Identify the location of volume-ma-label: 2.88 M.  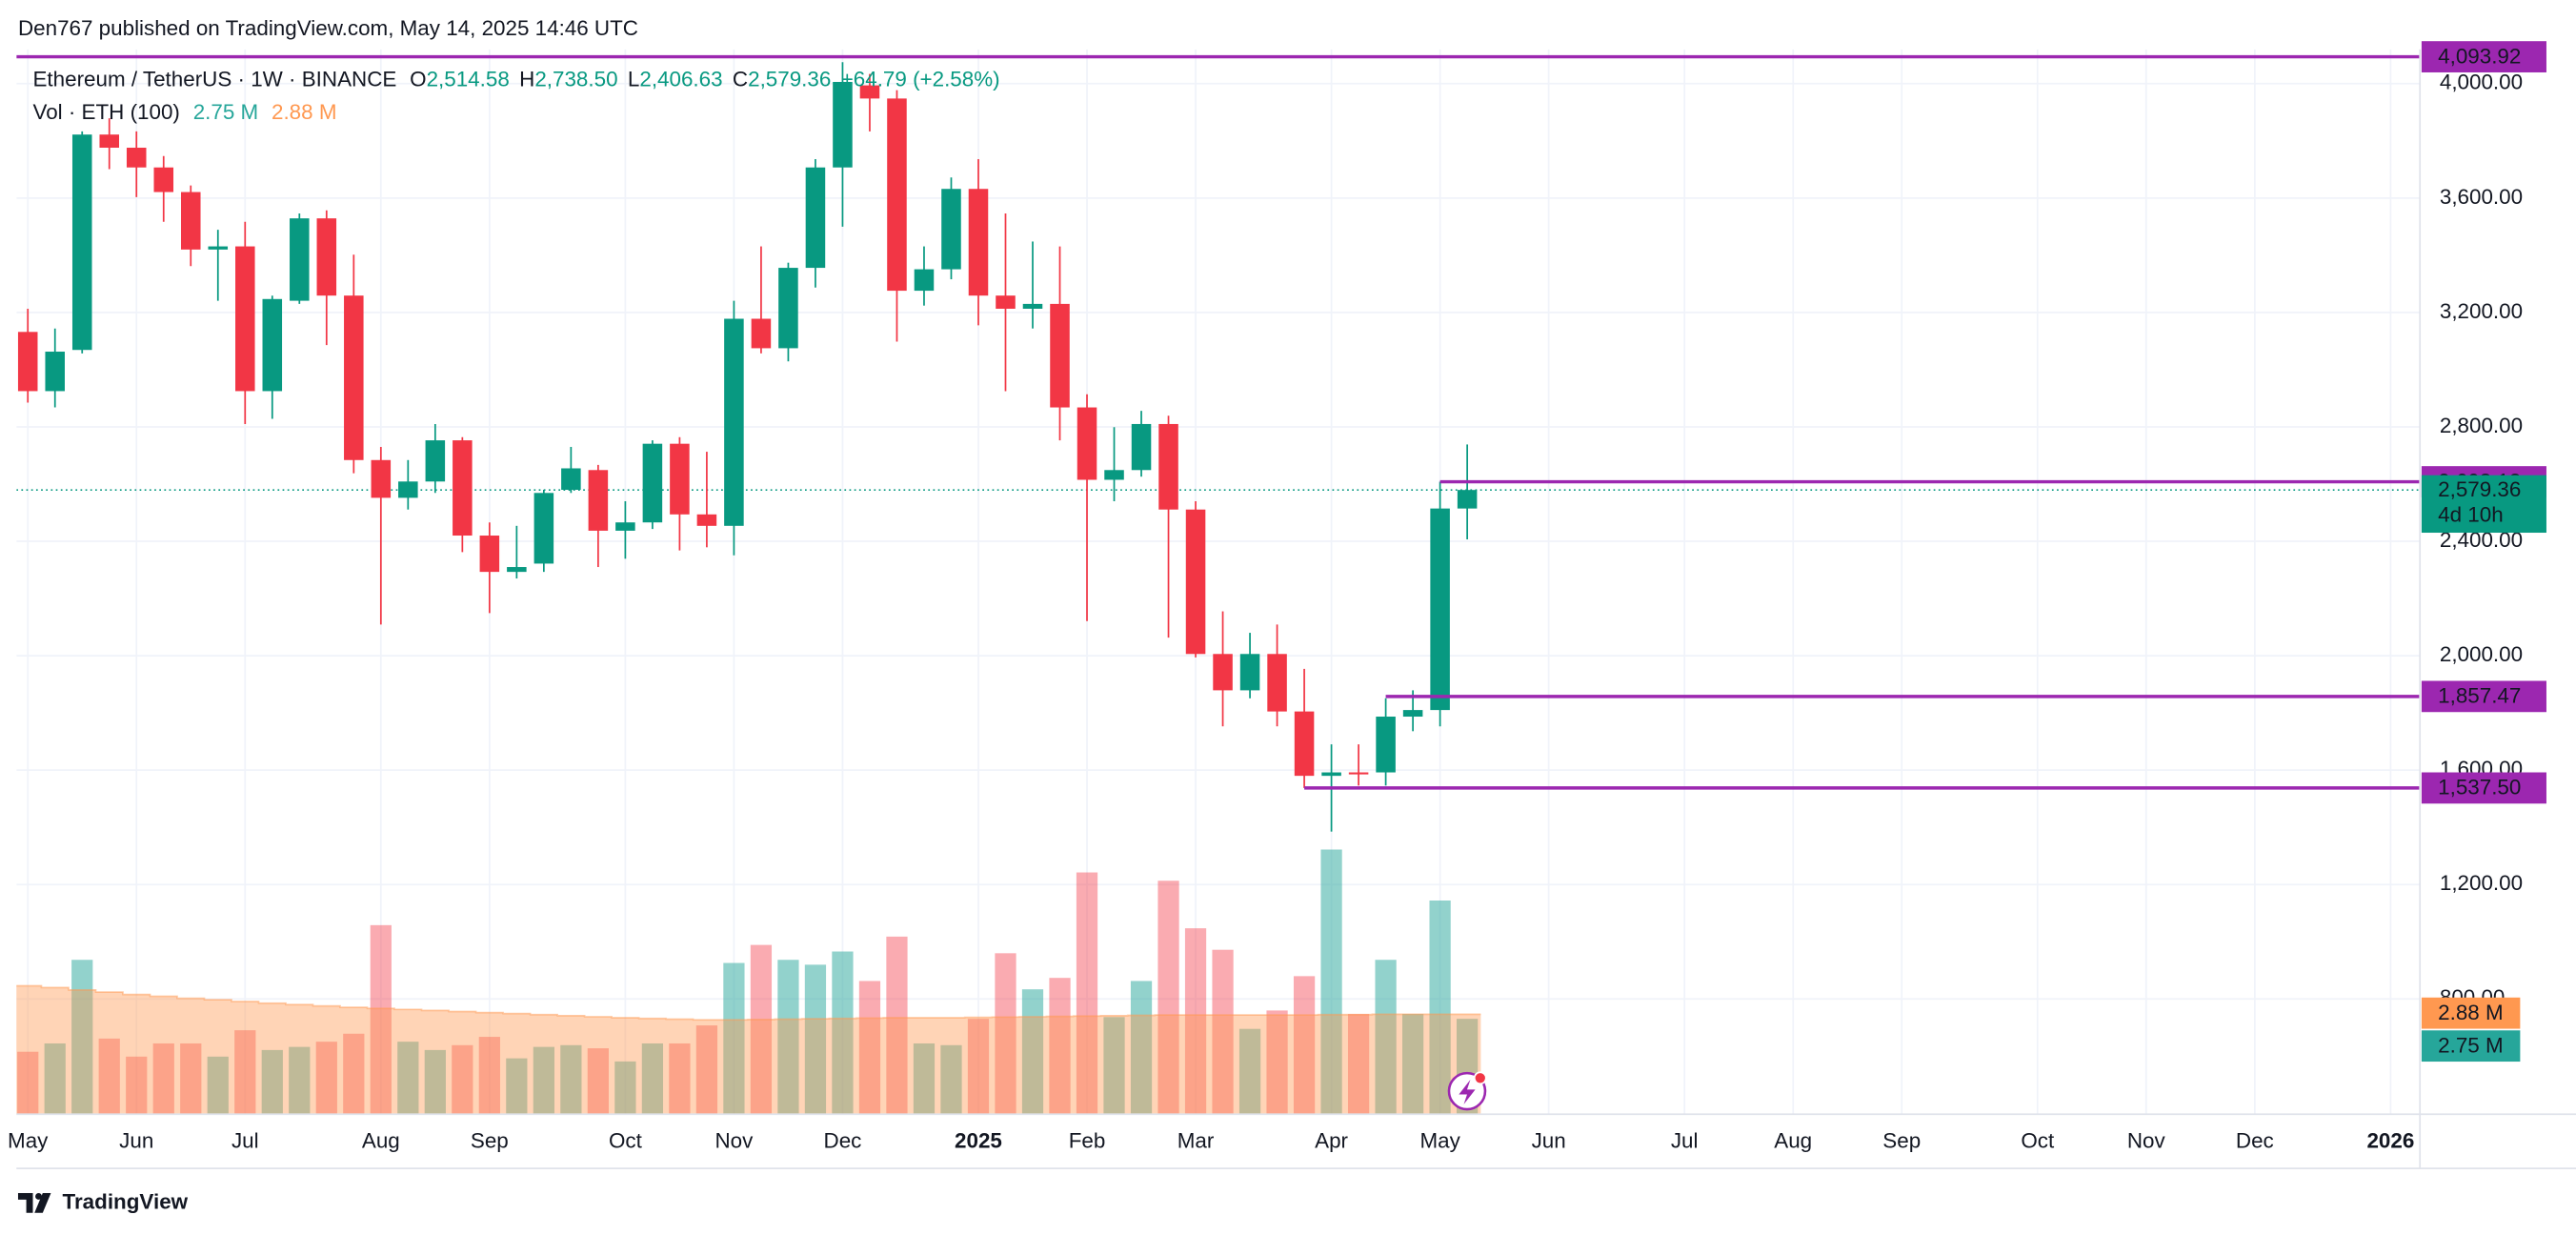
(2471, 1012).